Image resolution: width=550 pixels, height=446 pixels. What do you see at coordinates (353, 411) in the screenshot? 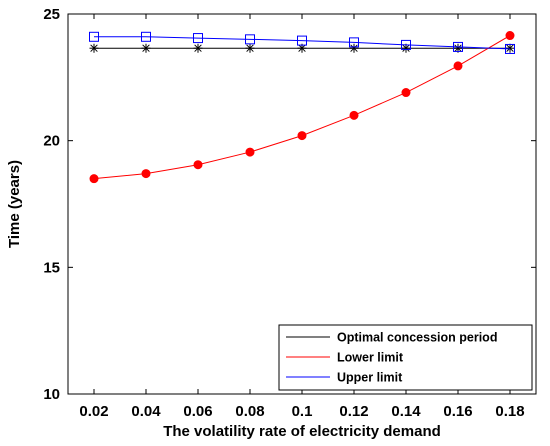
I see `x-tick-label: 0.12` at bounding box center [353, 411].